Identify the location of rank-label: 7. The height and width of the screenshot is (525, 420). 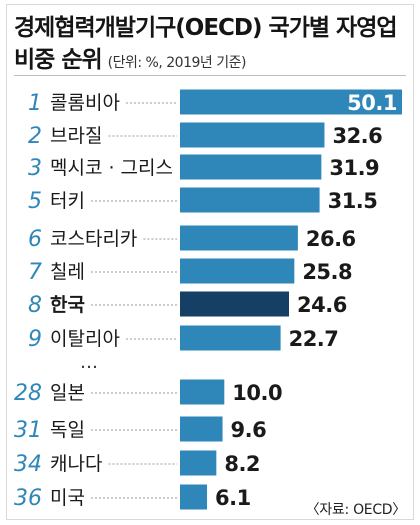
(35, 272).